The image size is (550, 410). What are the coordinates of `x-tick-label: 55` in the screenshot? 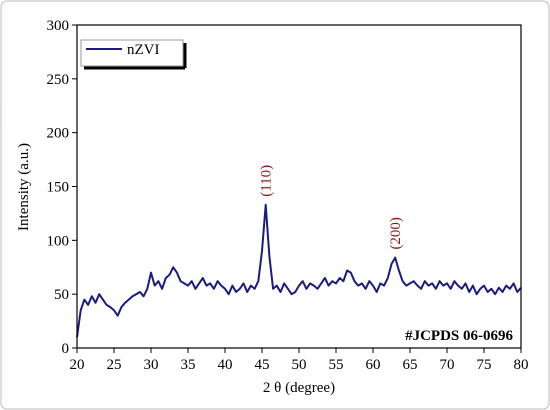 It's located at (336, 365).